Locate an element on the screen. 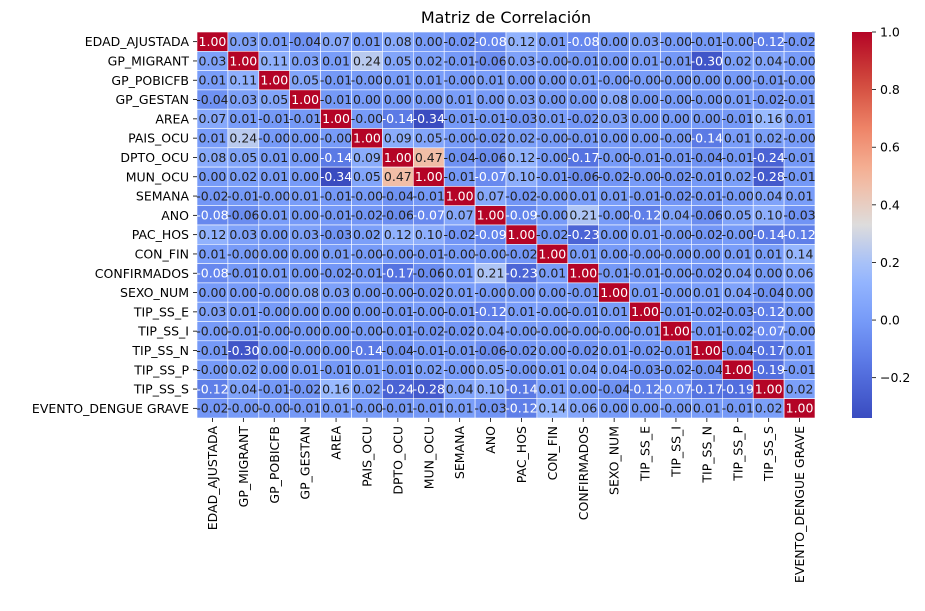 This screenshot has width=925, height=611. y-tick-label: GP_POBICFB is located at coordinates (150, 80).